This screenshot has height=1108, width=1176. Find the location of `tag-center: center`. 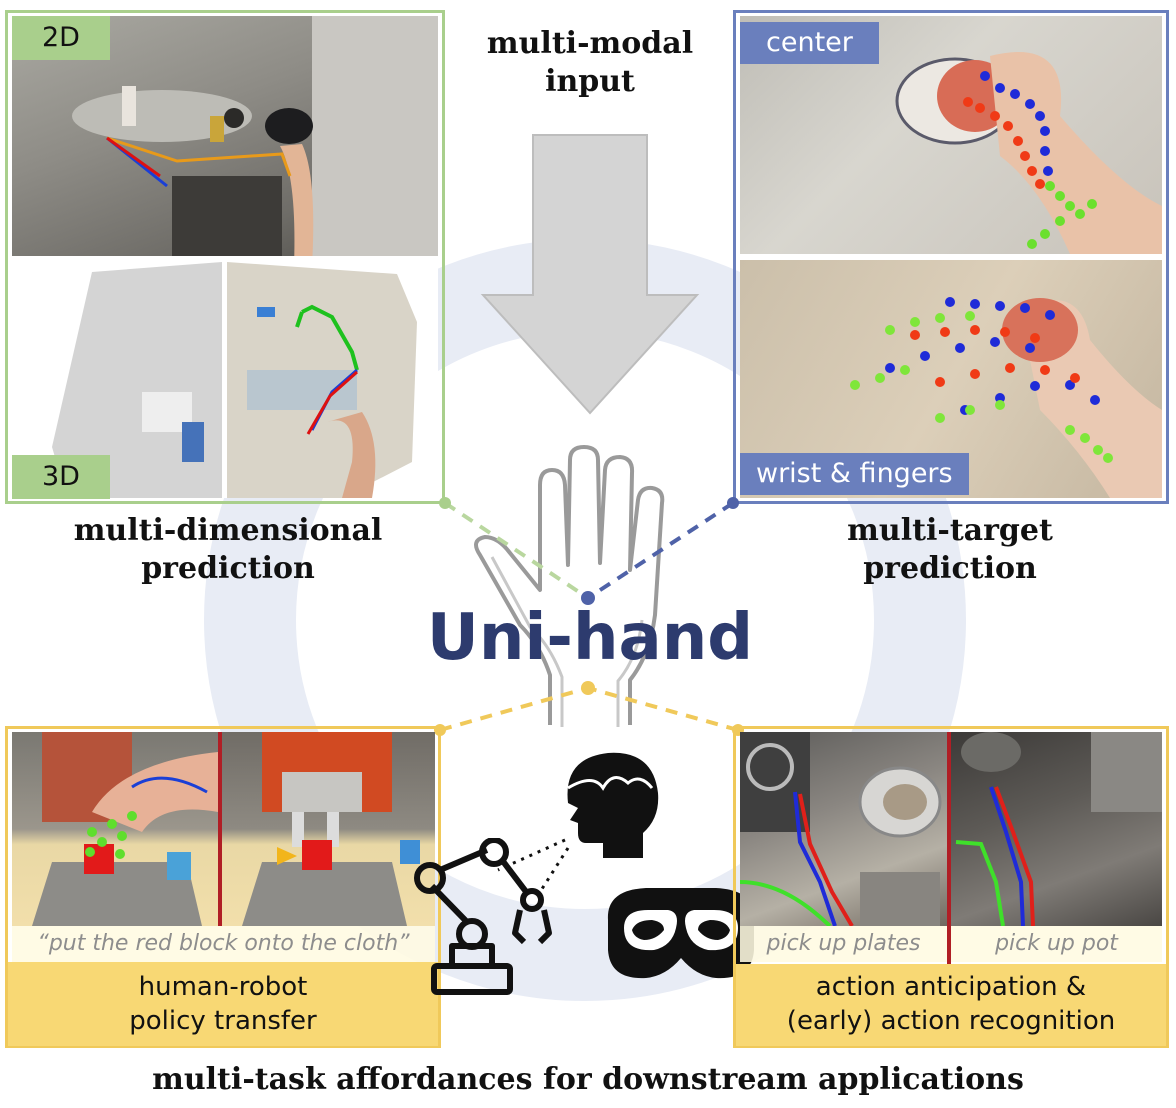

tag-center: center is located at coordinates (809, 43).